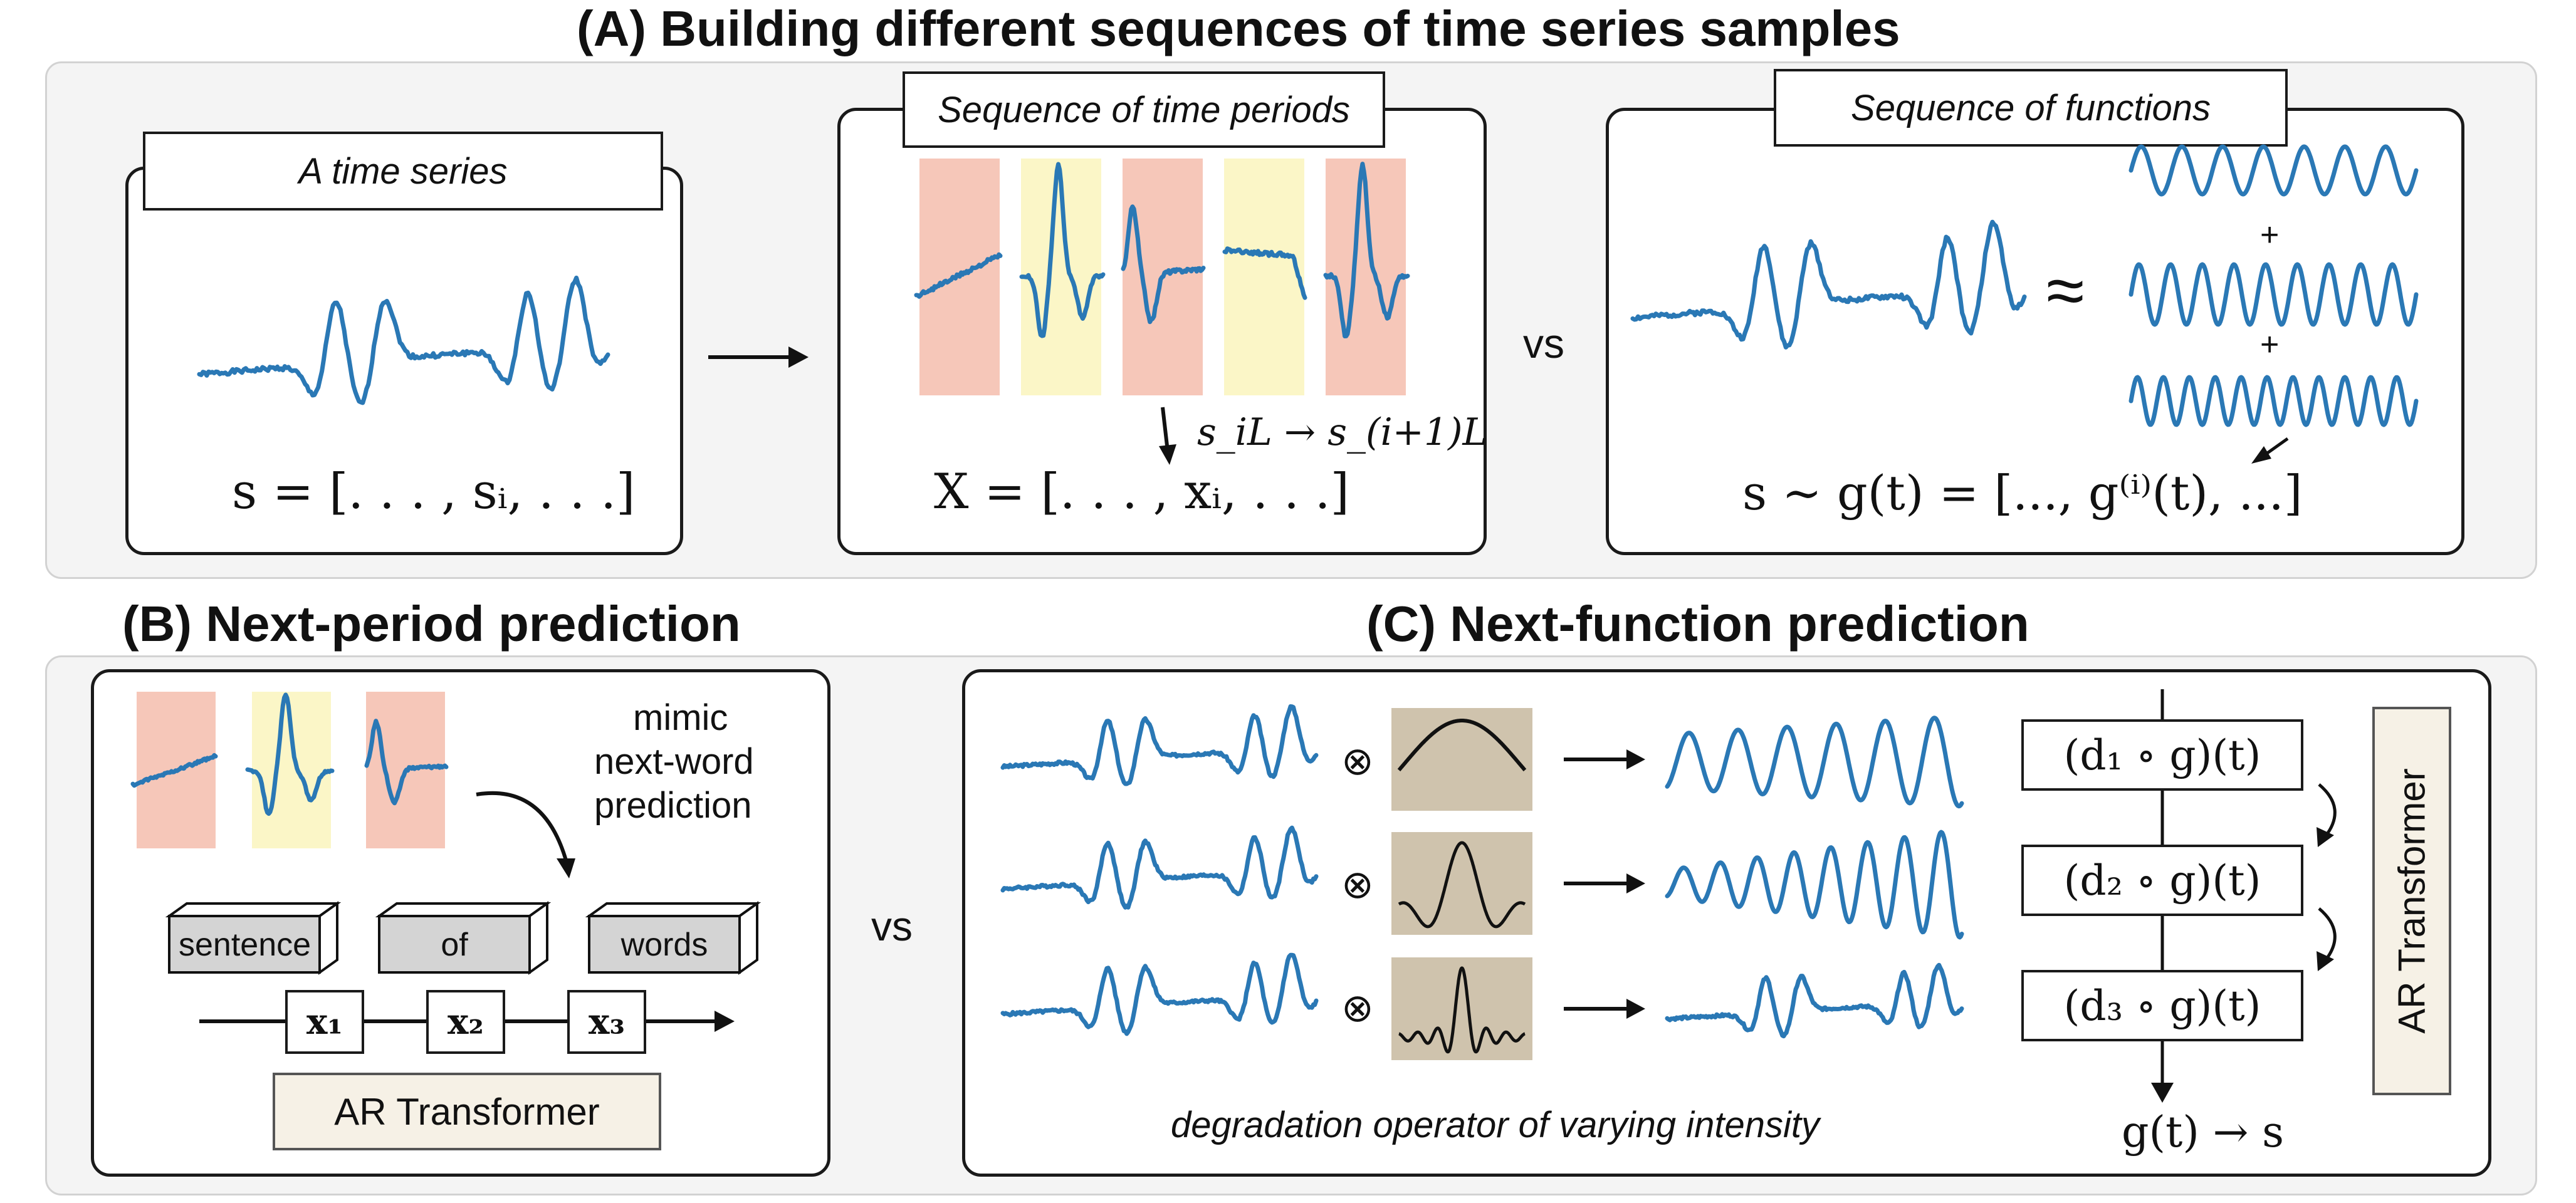 The width and height of the screenshot is (2576, 1203). Describe the element at coordinates (2162, 881) in the screenshot. I see `degraded-function-2: (d₂ ∘ g)(t)` at that location.